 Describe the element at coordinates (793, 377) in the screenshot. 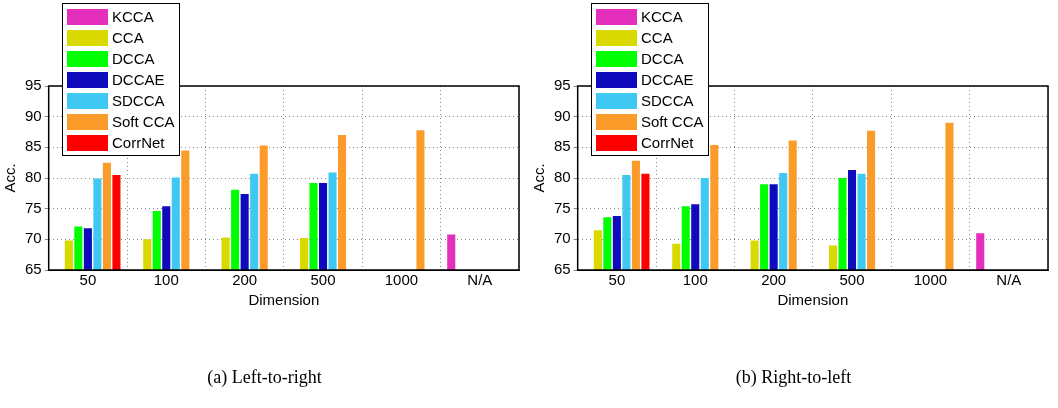

I see `text: (b) Right-to-left` at that location.